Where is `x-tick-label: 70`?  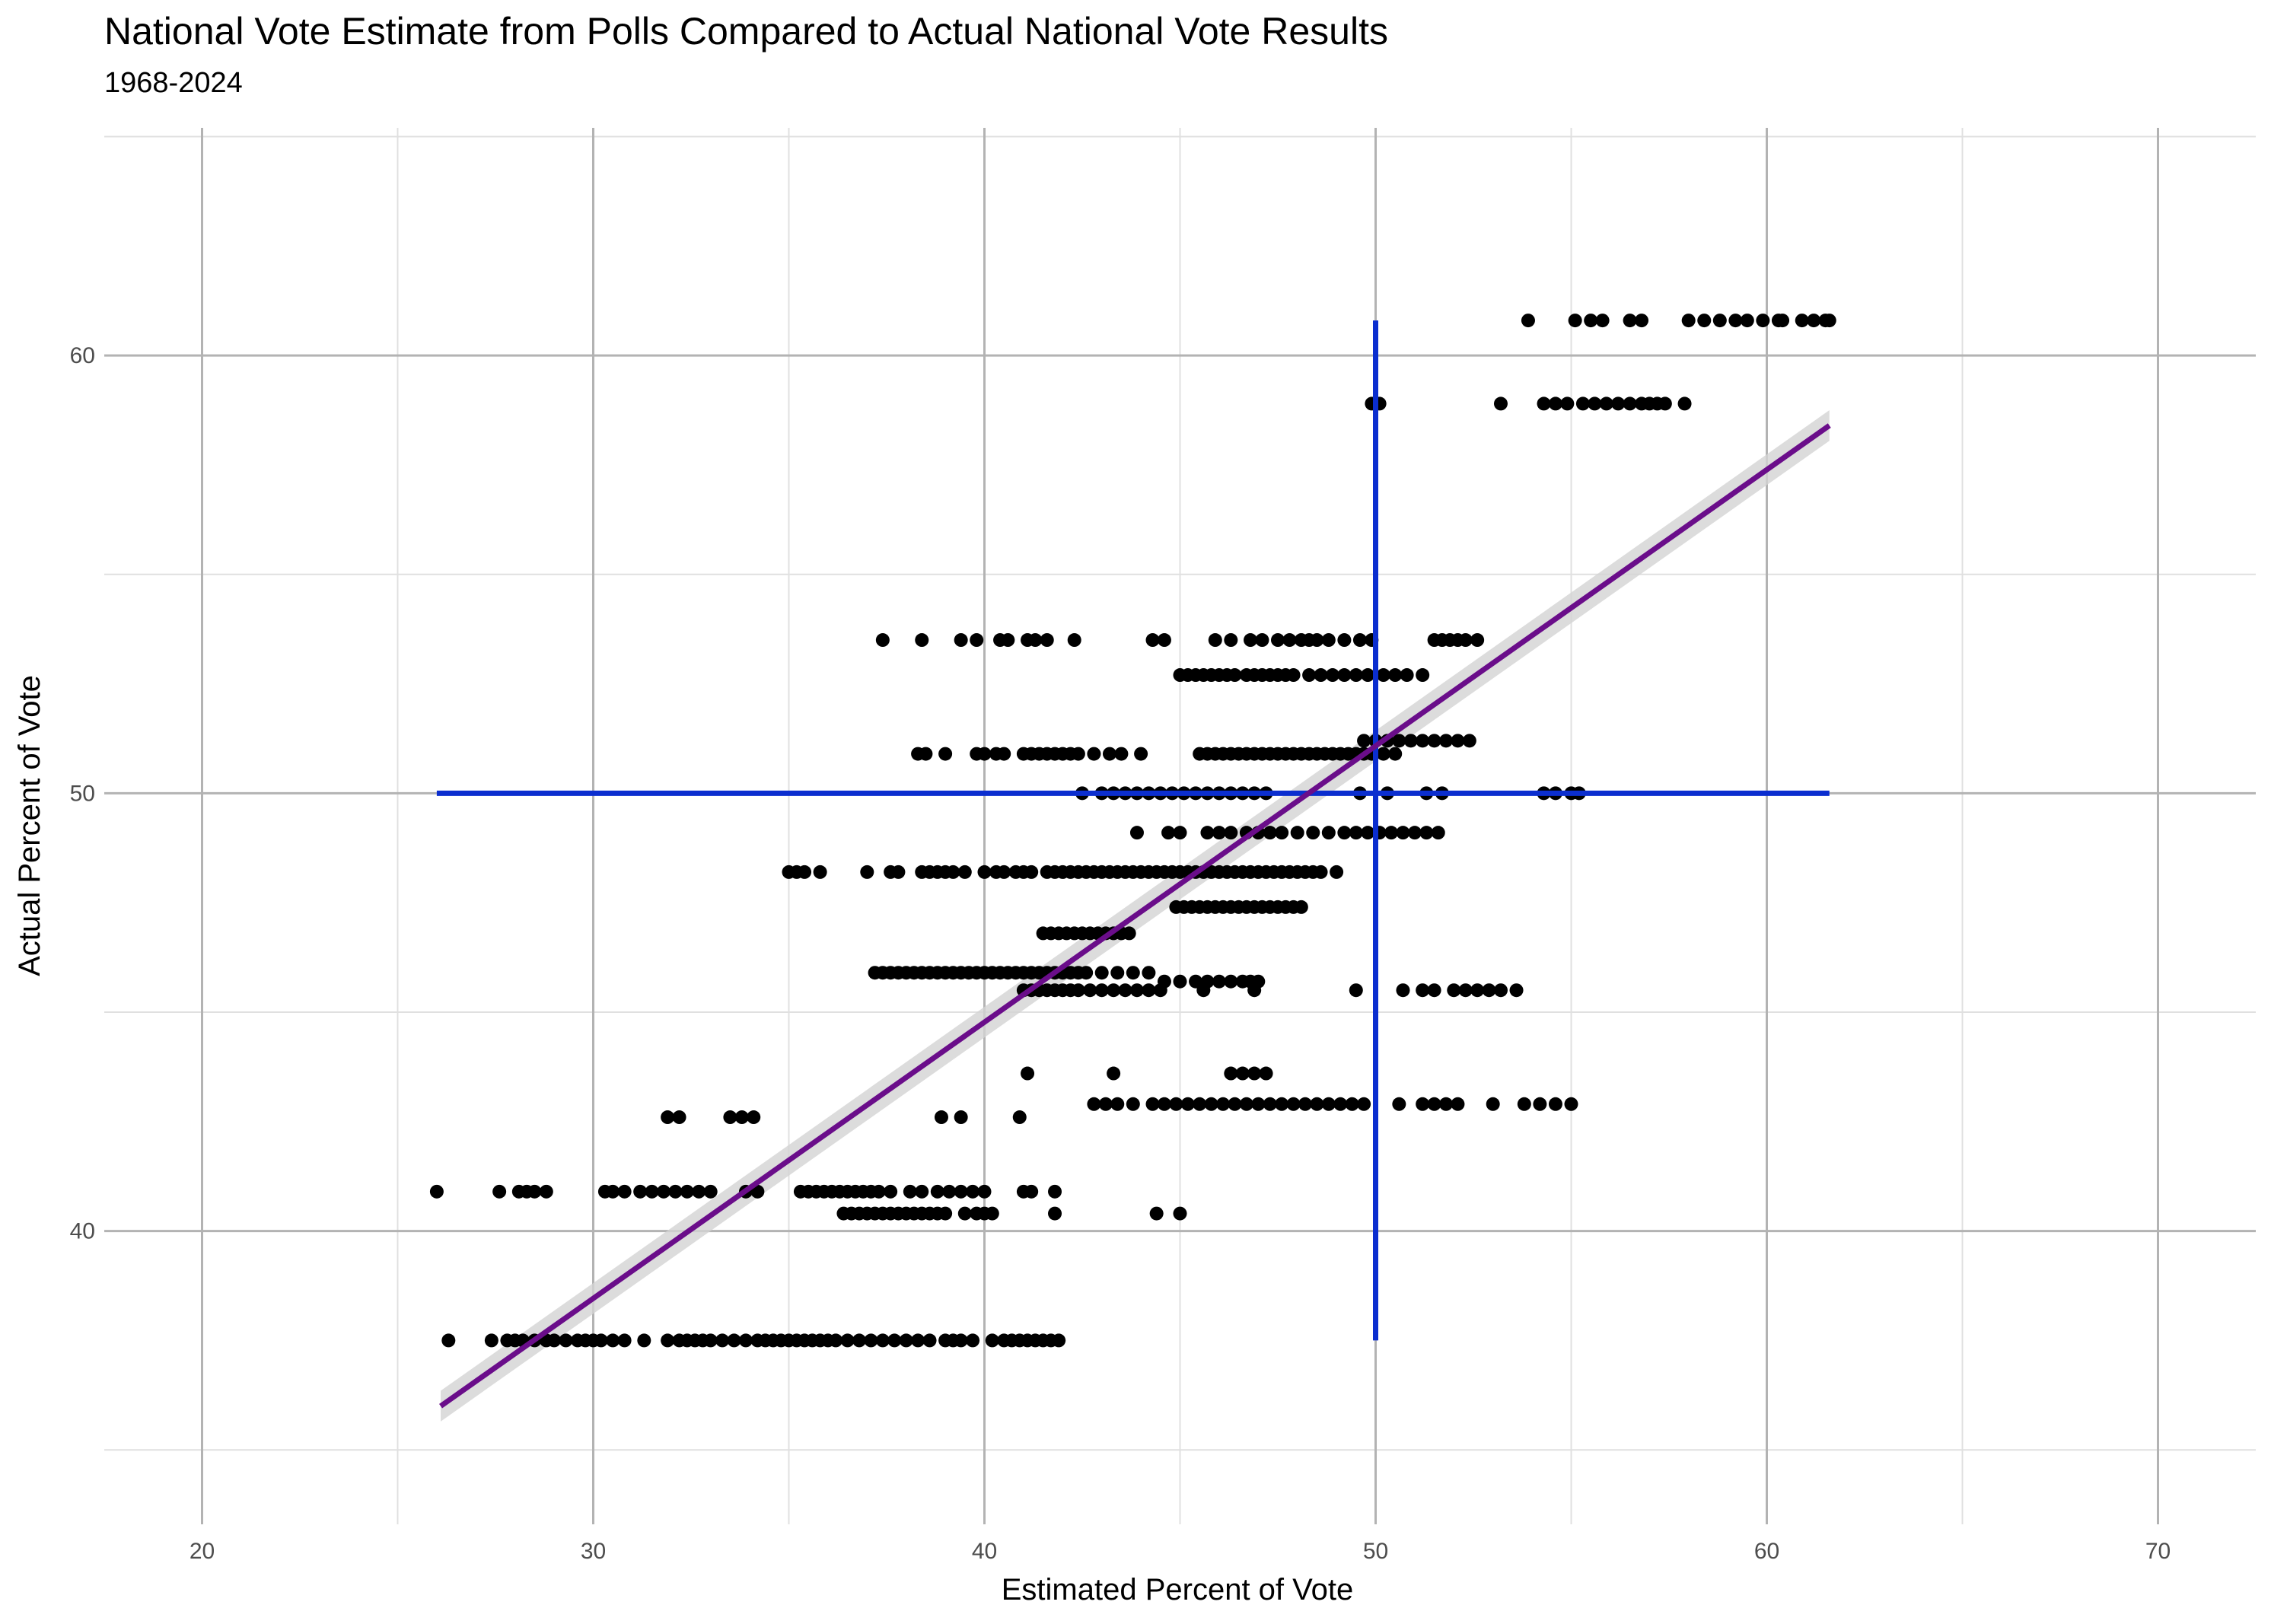 x-tick-label: 70 is located at coordinates (2158, 1551).